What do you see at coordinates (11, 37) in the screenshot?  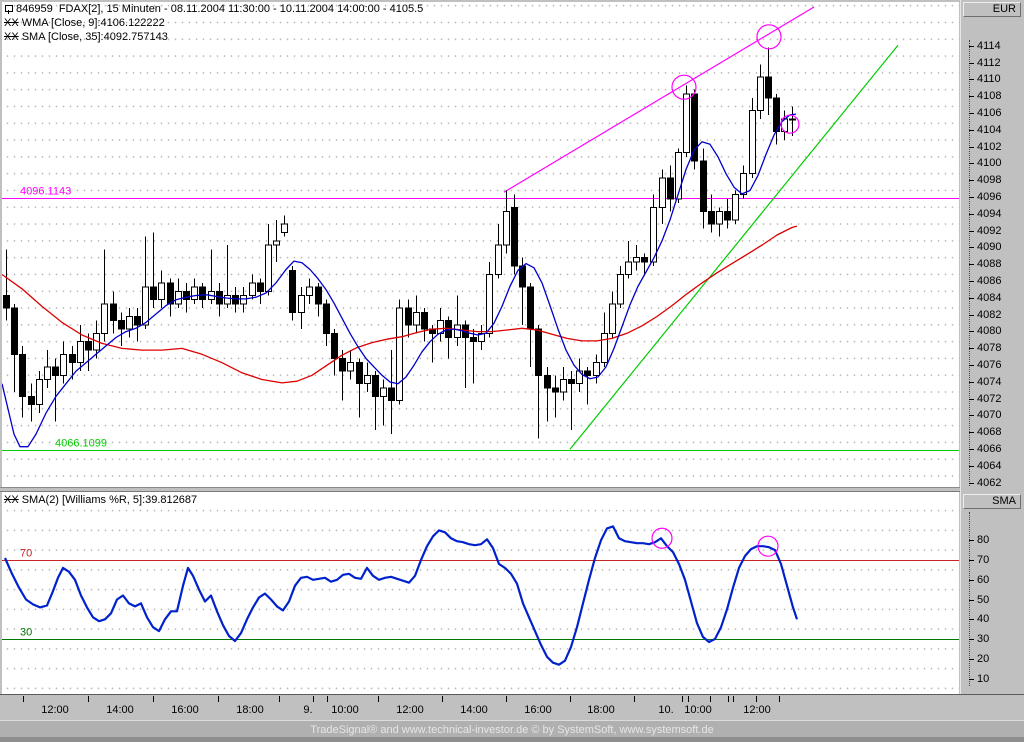 I see `sma-marker-icon: XX` at bounding box center [11, 37].